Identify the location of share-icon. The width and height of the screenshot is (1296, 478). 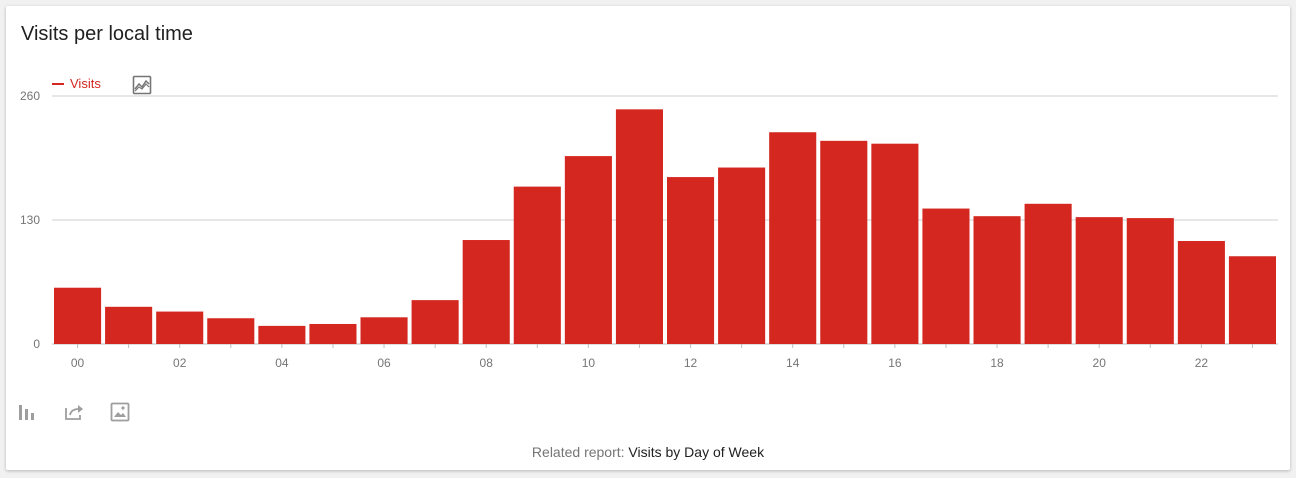
(74, 412).